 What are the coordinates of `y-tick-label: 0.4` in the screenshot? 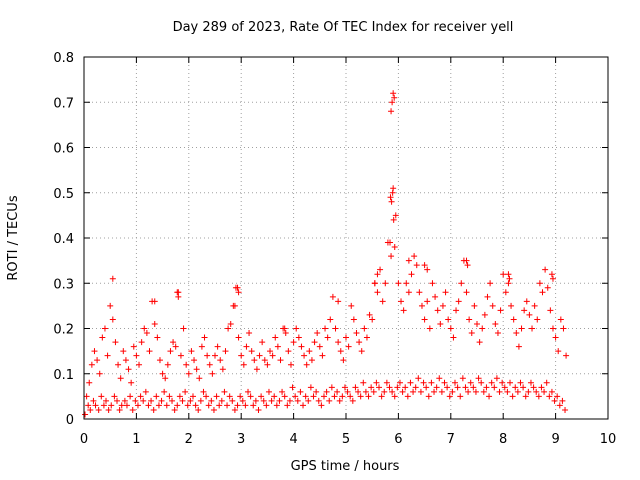 It's located at (63, 239).